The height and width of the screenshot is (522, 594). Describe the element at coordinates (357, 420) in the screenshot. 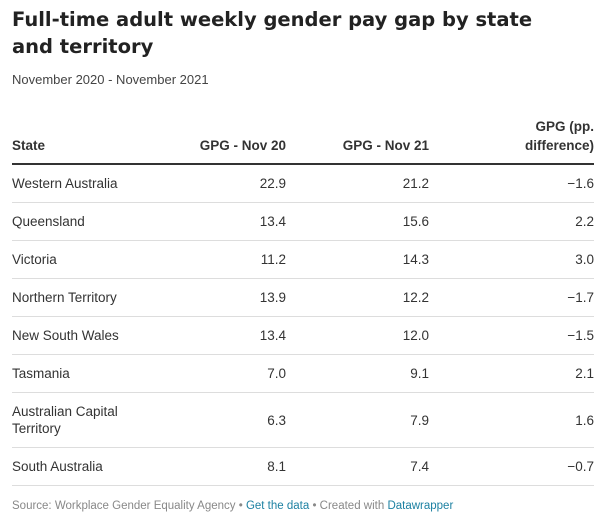

I see `cell-gpg-nov21: 7.9` at that location.